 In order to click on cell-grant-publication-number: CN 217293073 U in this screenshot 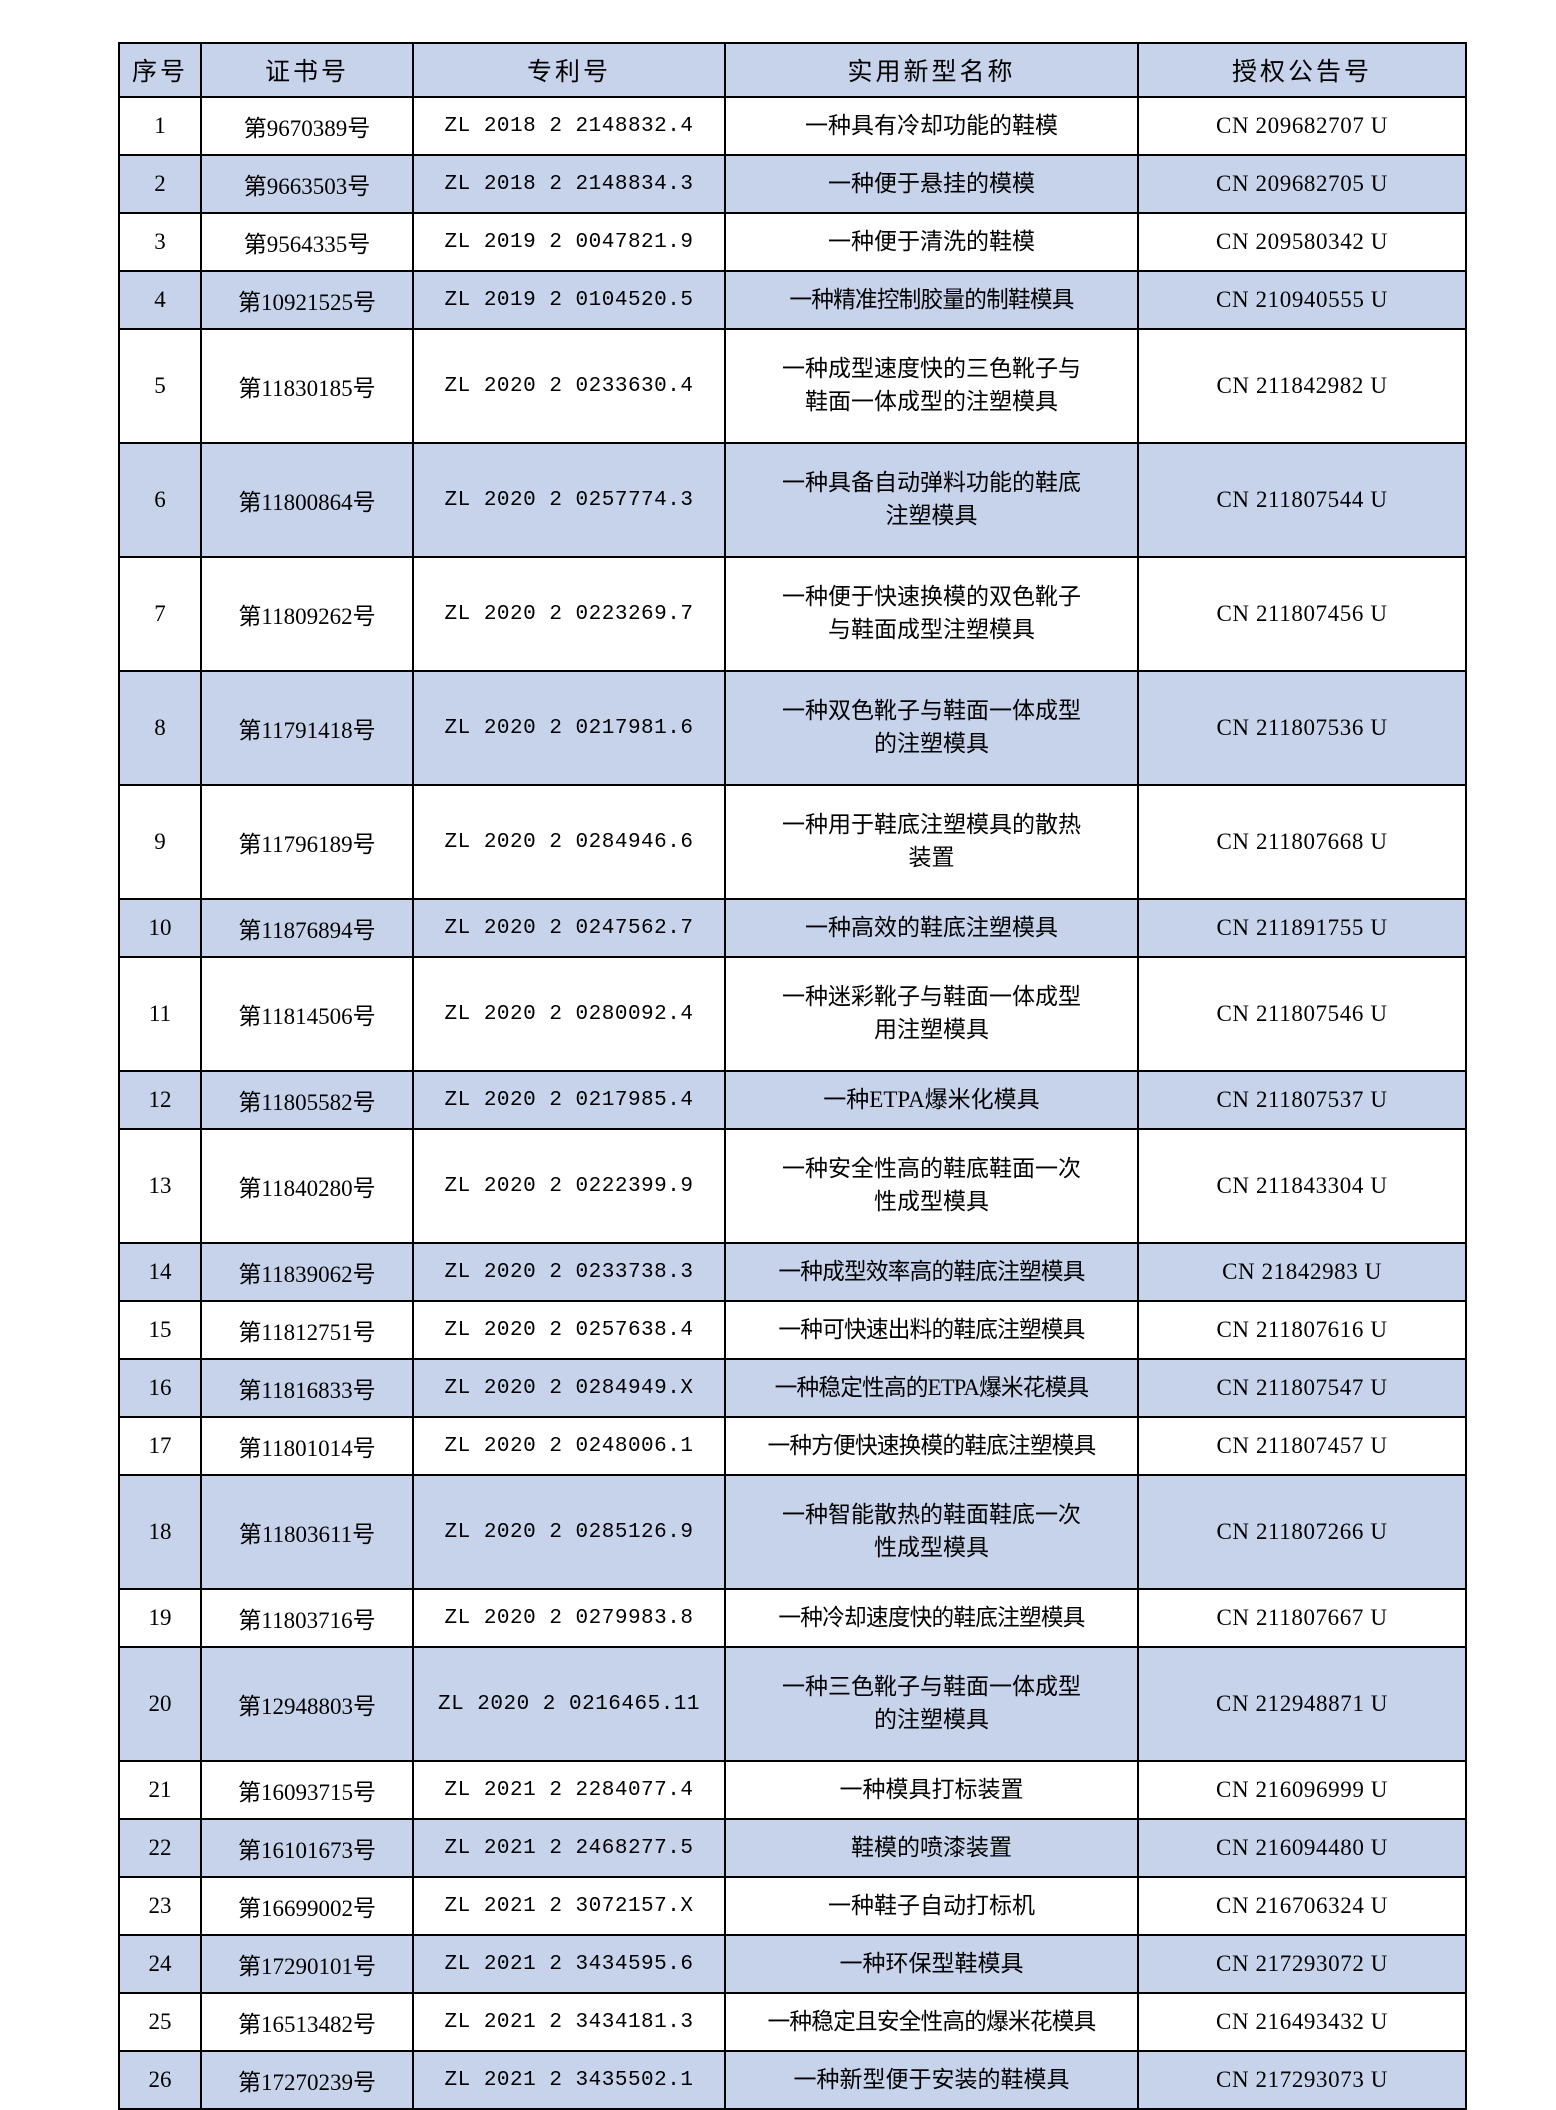, I will do `click(1302, 2080)`.